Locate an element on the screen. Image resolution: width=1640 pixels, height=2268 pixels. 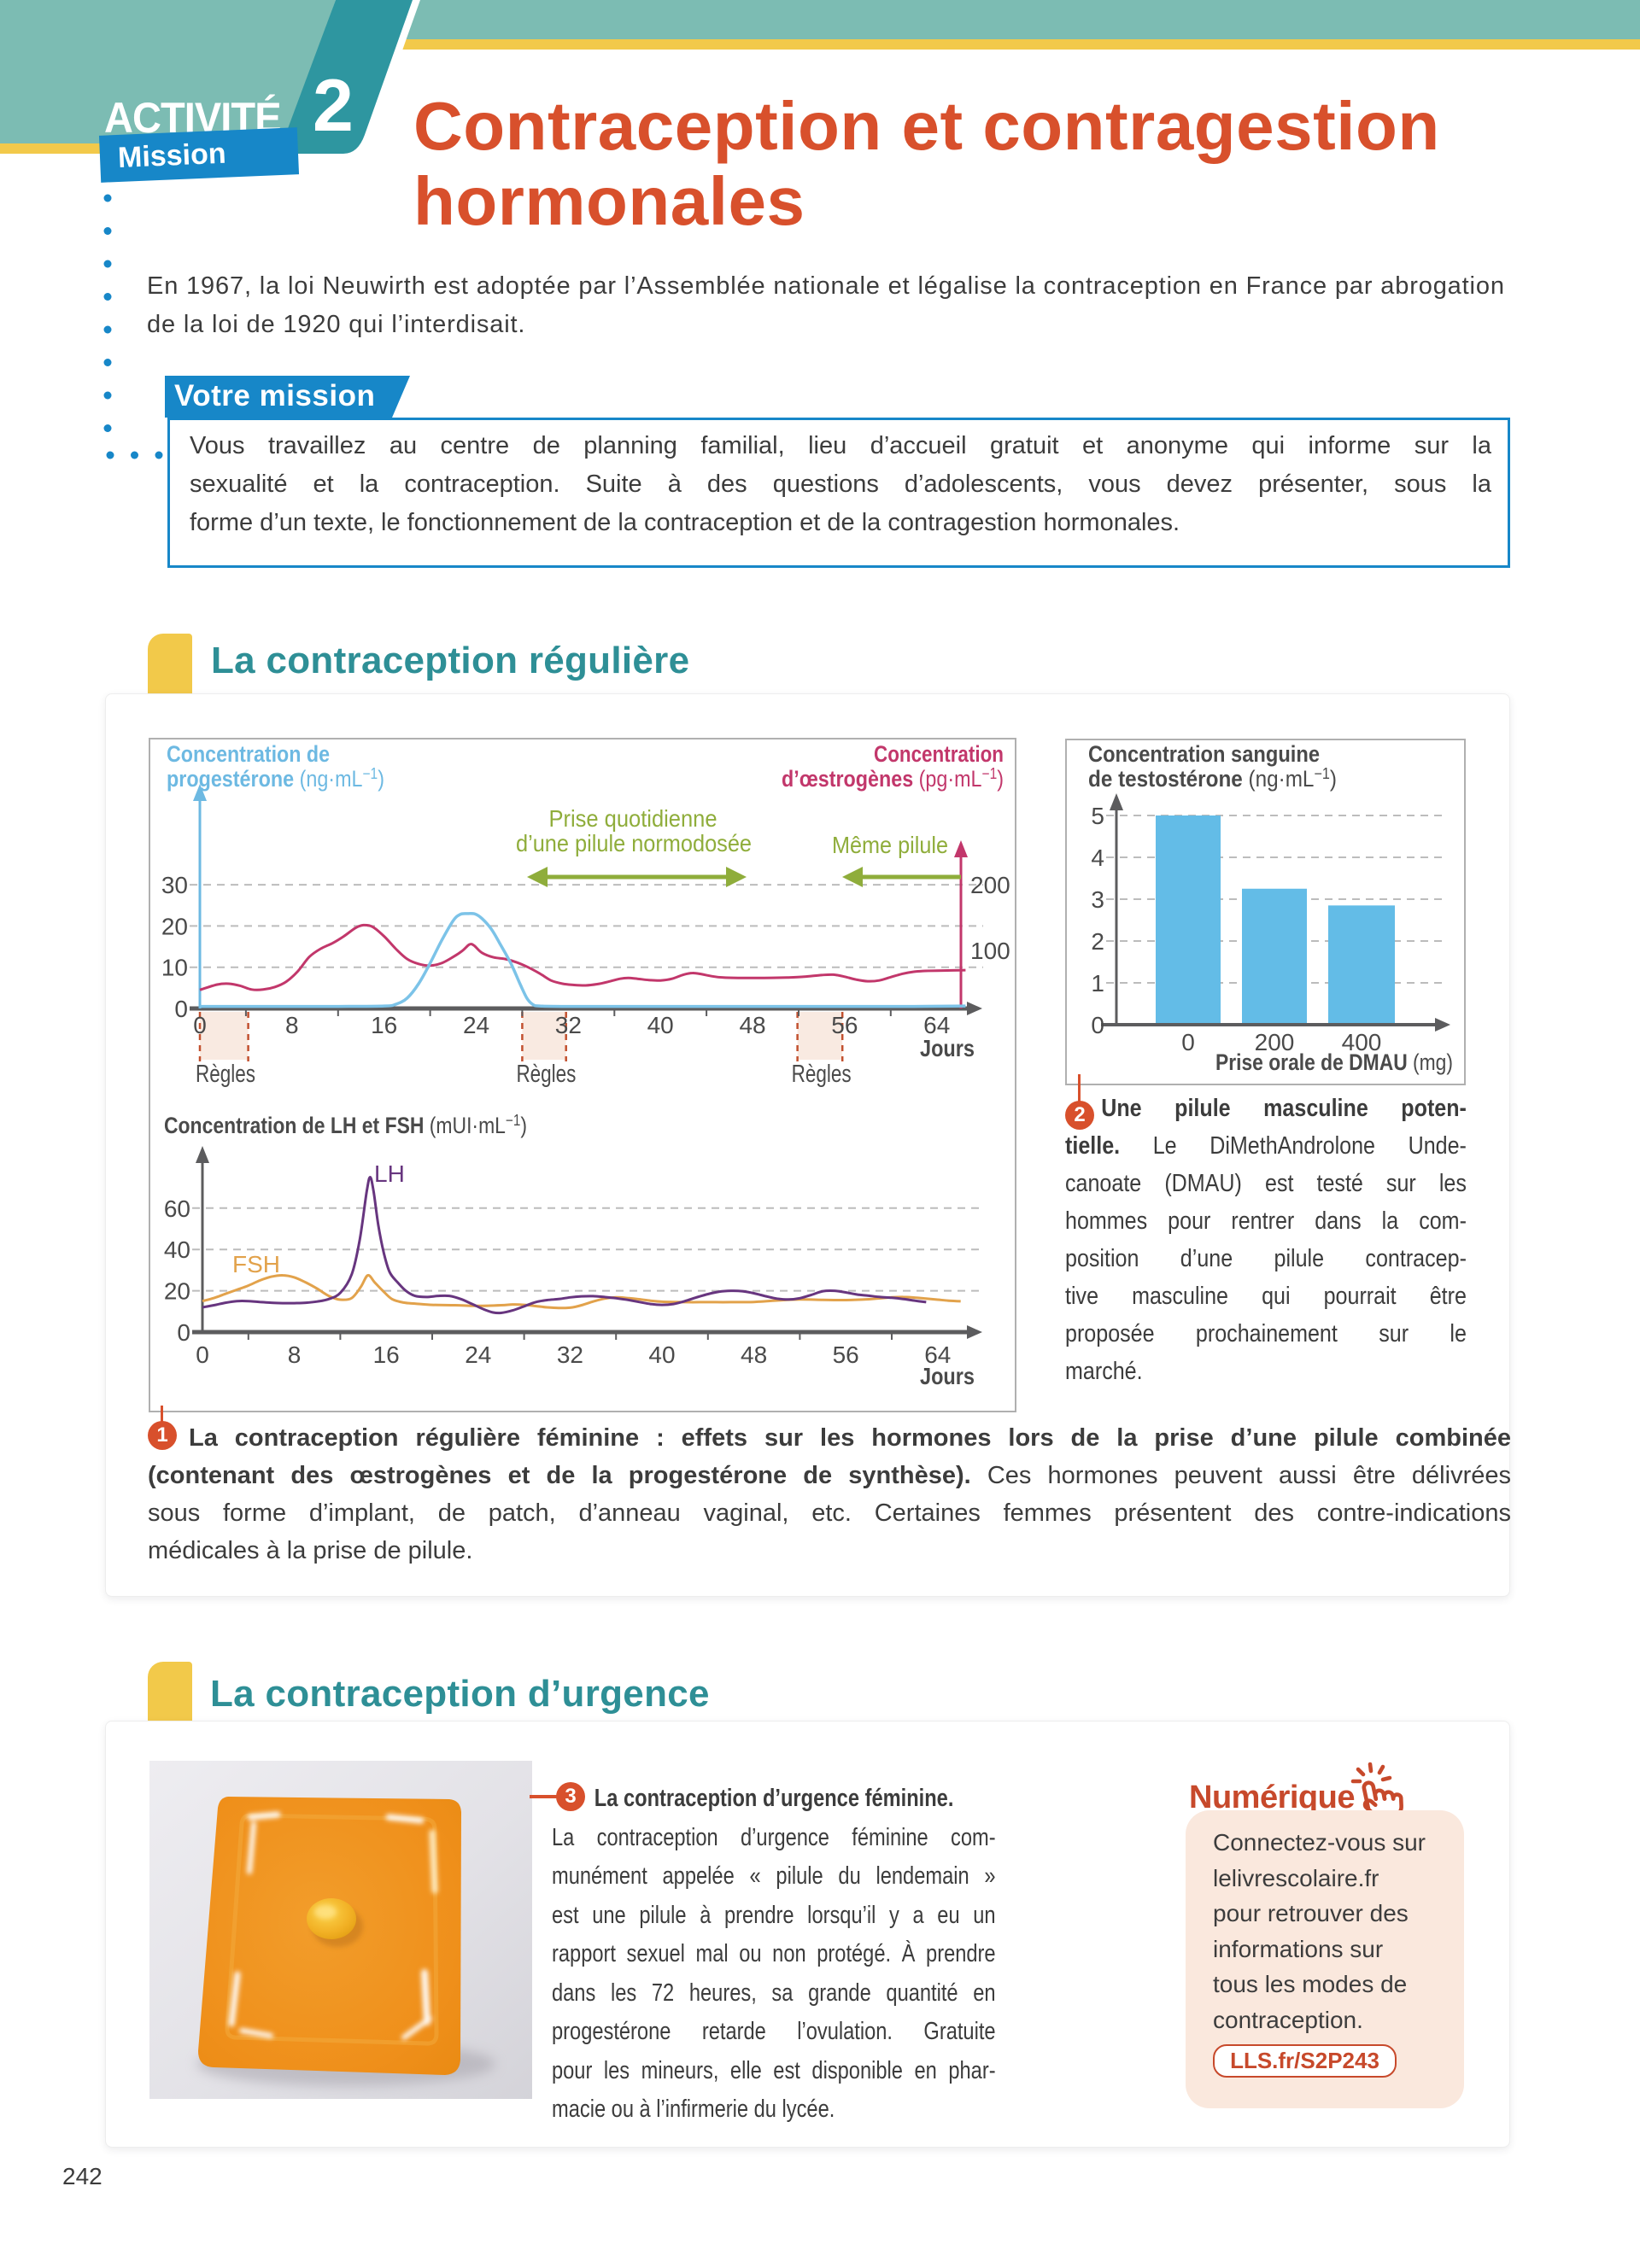
svg-text: Concentration sanguine is located at coordinates (1204, 754).